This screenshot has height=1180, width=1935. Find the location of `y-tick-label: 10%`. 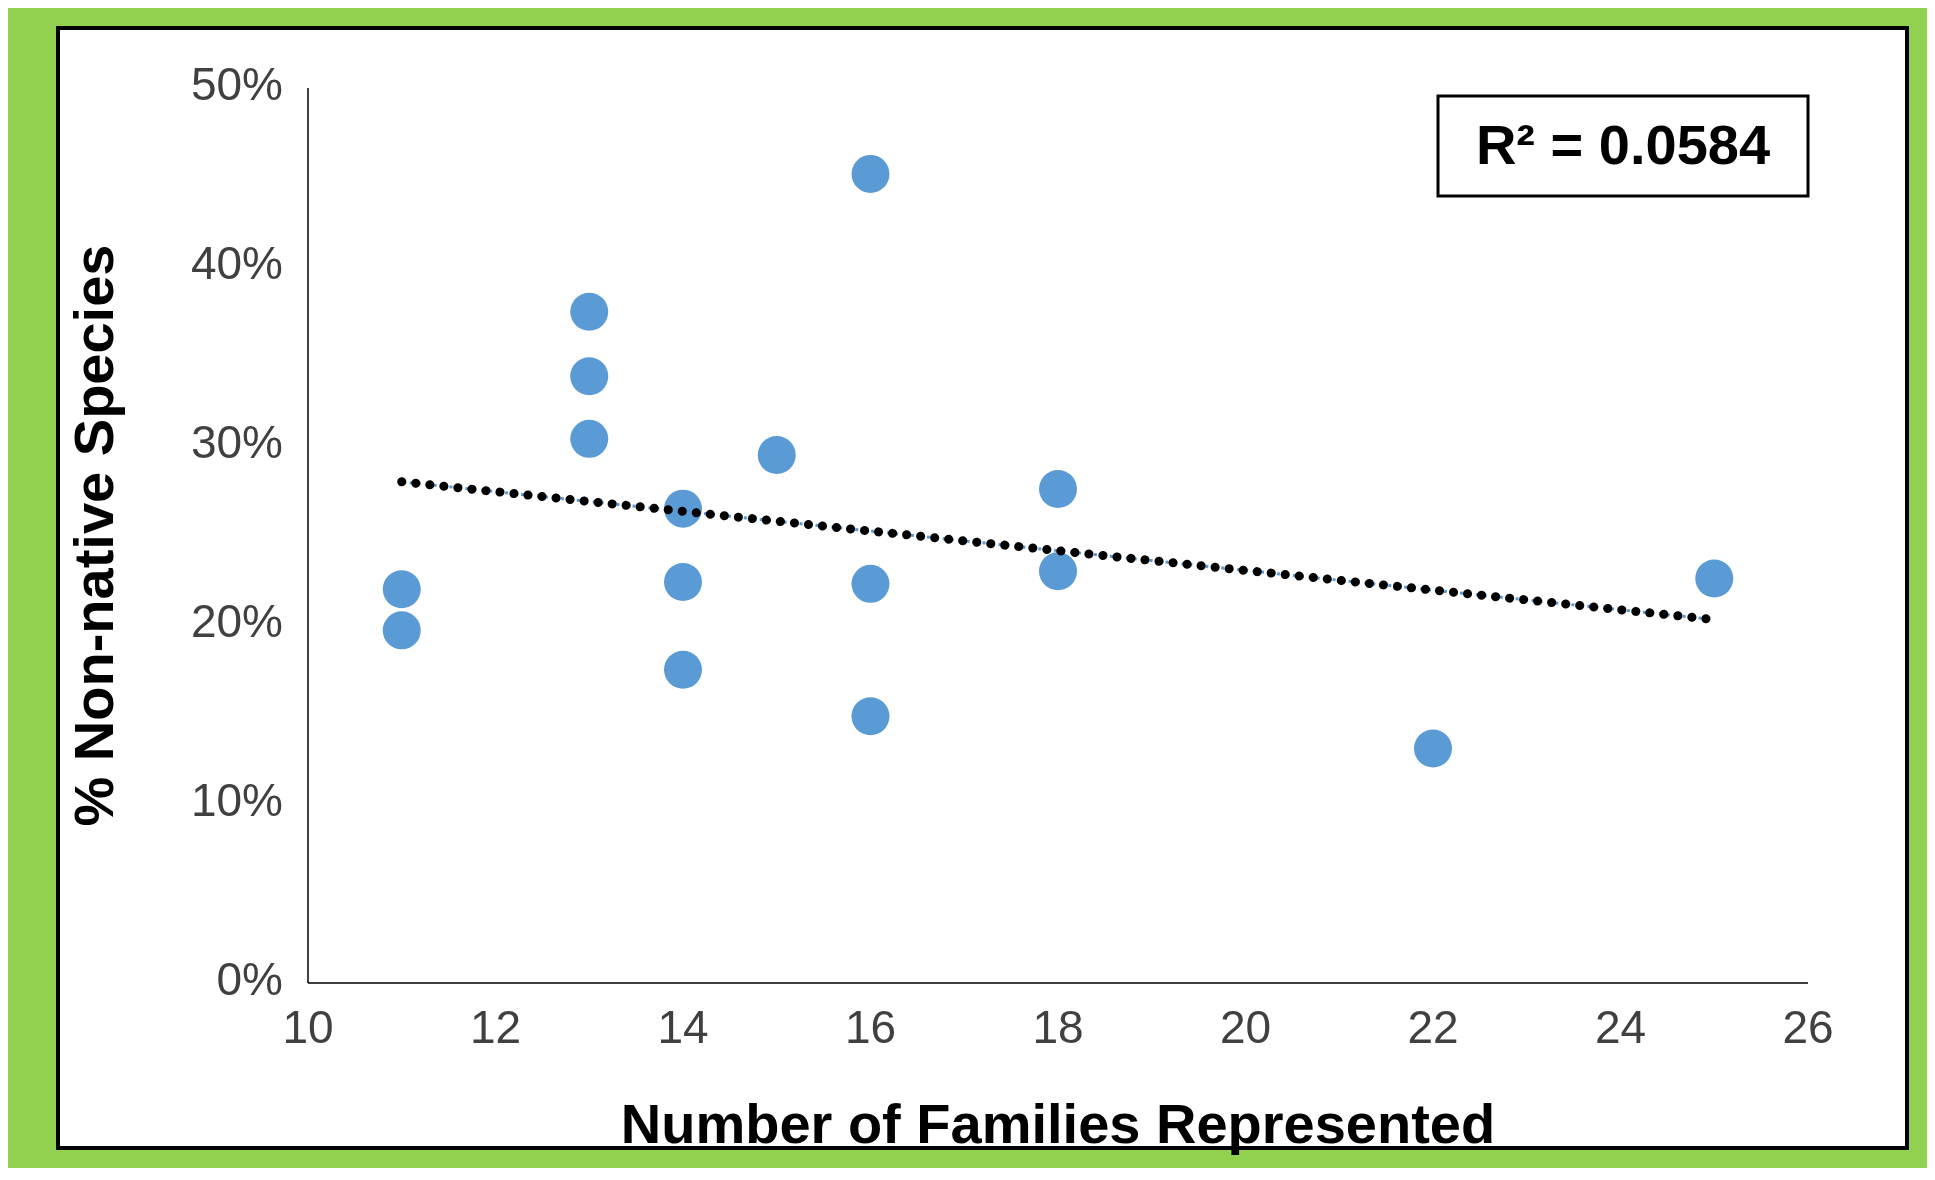

y-tick-label: 10% is located at coordinates (236, 800).